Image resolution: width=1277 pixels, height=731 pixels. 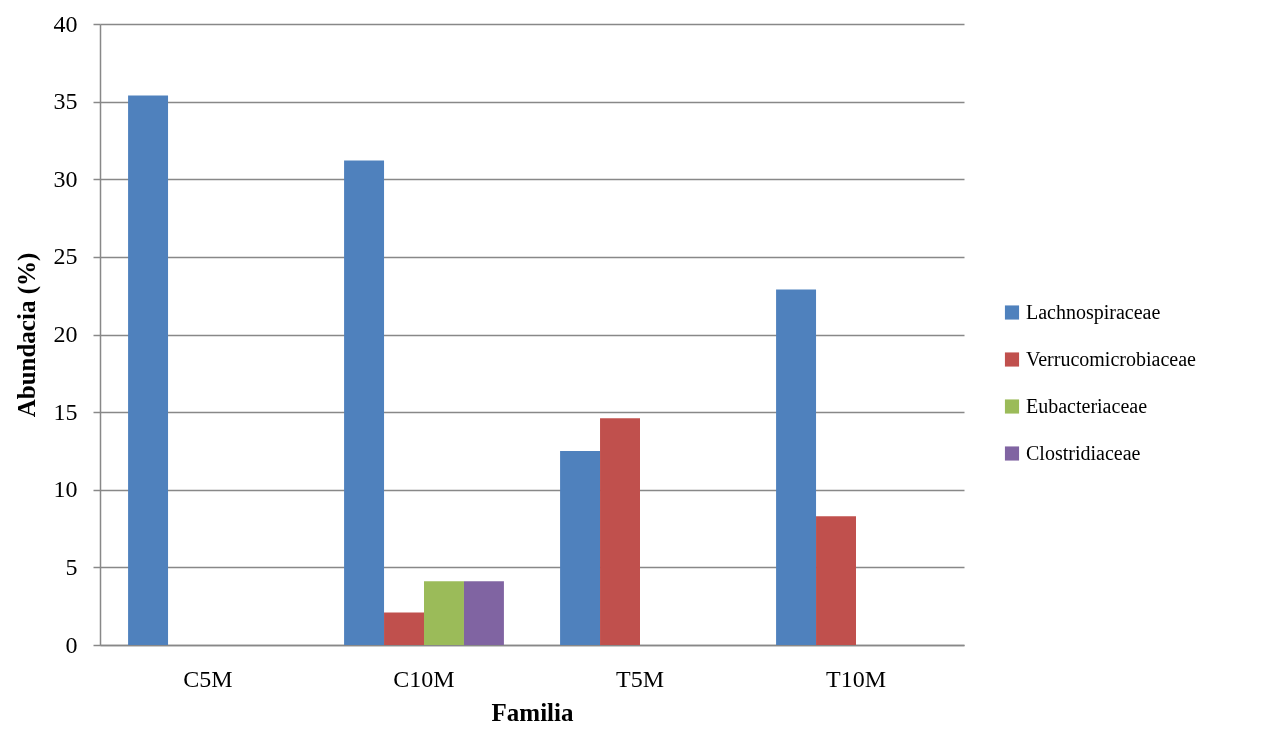 What do you see at coordinates (1093, 312) in the screenshot?
I see `legend-label: Lachnospiraceae` at bounding box center [1093, 312].